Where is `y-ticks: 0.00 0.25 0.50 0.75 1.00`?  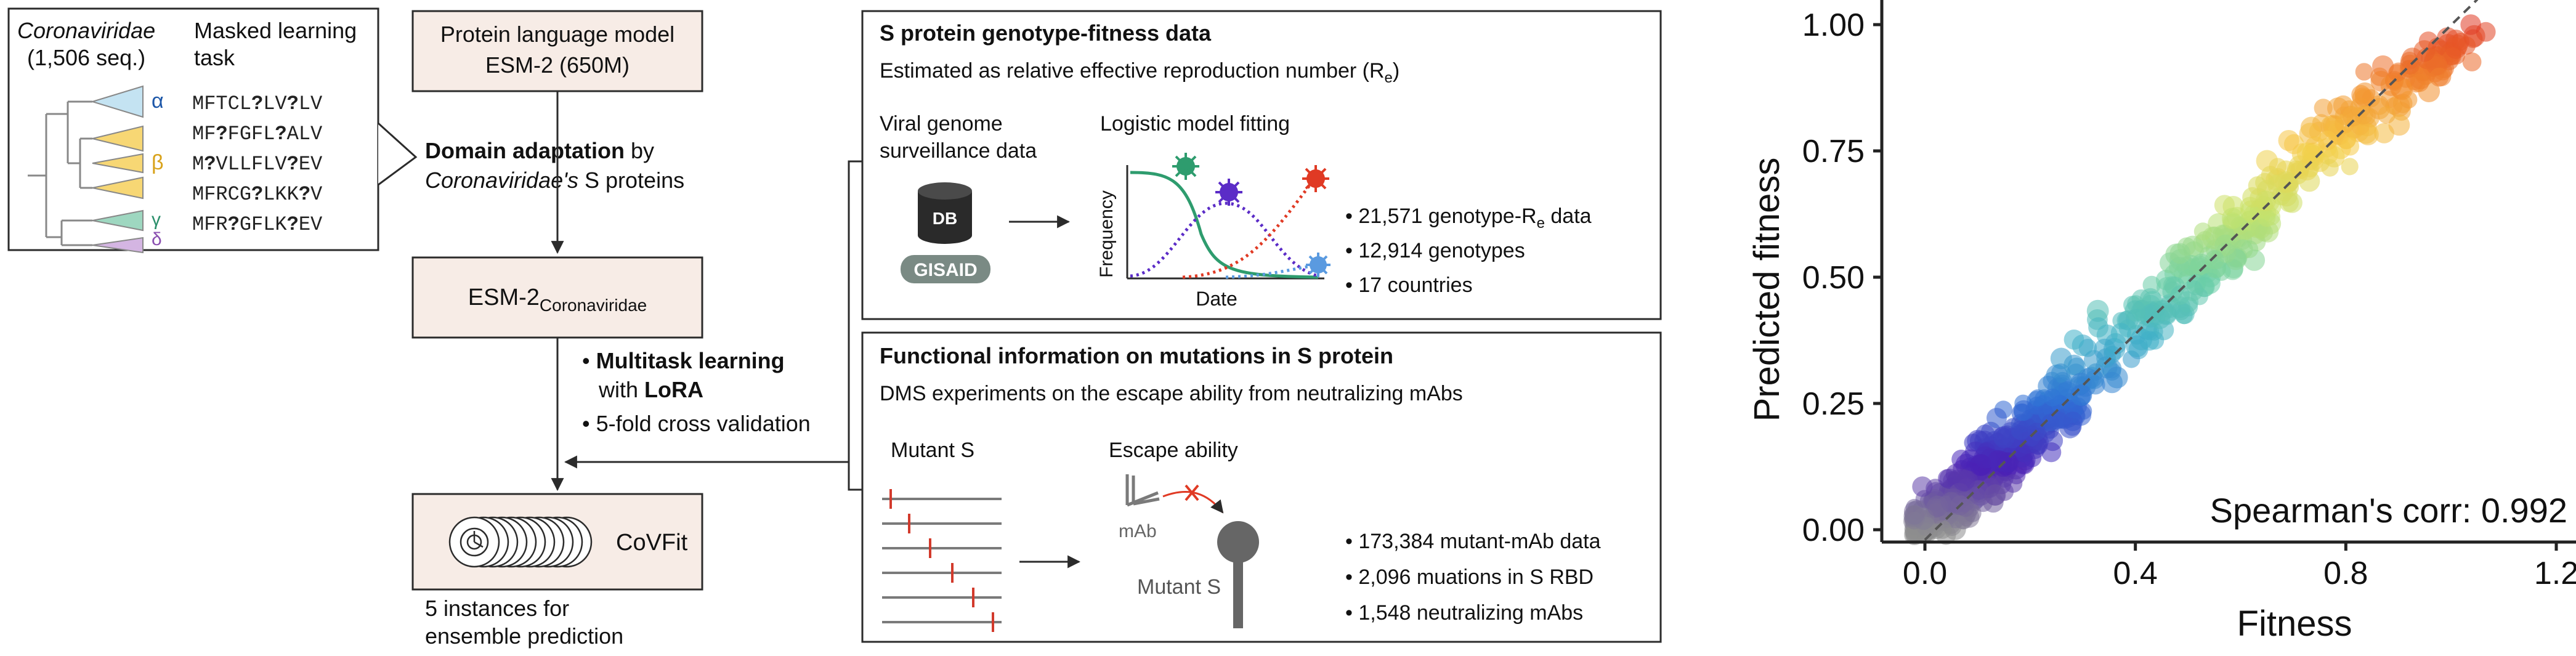
y-ticks: 0.00 0.25 0.50 0.75 1.00 is located at coordinates (1842, 277).